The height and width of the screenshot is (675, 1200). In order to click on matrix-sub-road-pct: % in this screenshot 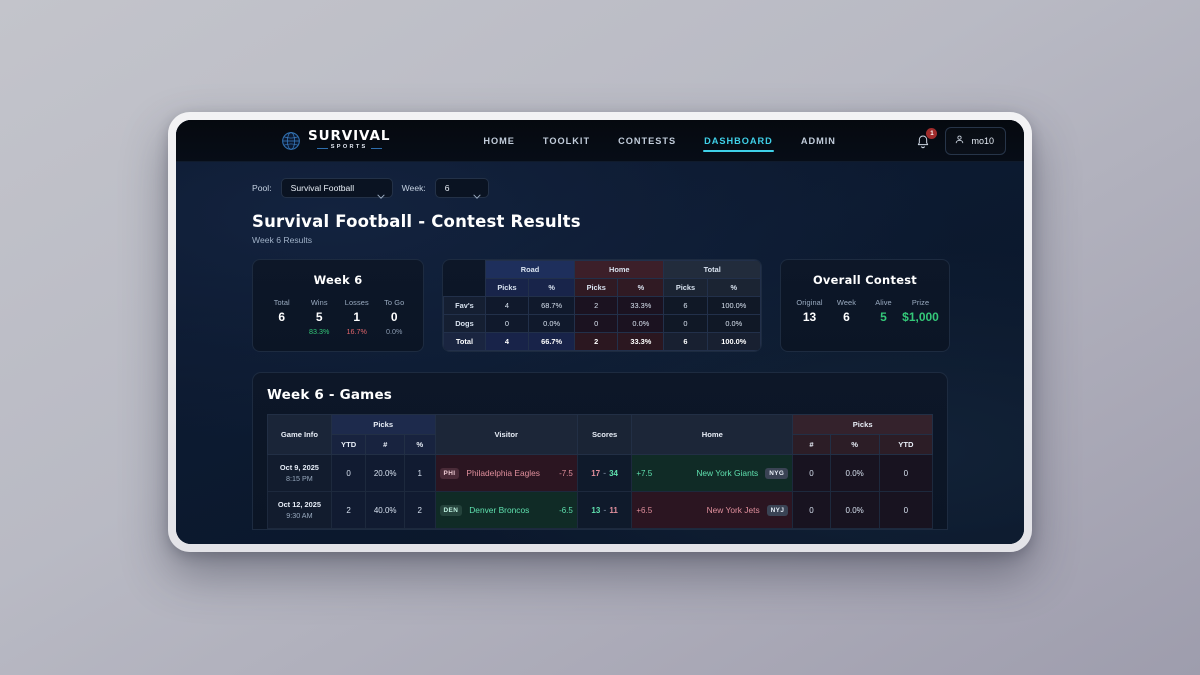, I will do `click(552, 287)`.